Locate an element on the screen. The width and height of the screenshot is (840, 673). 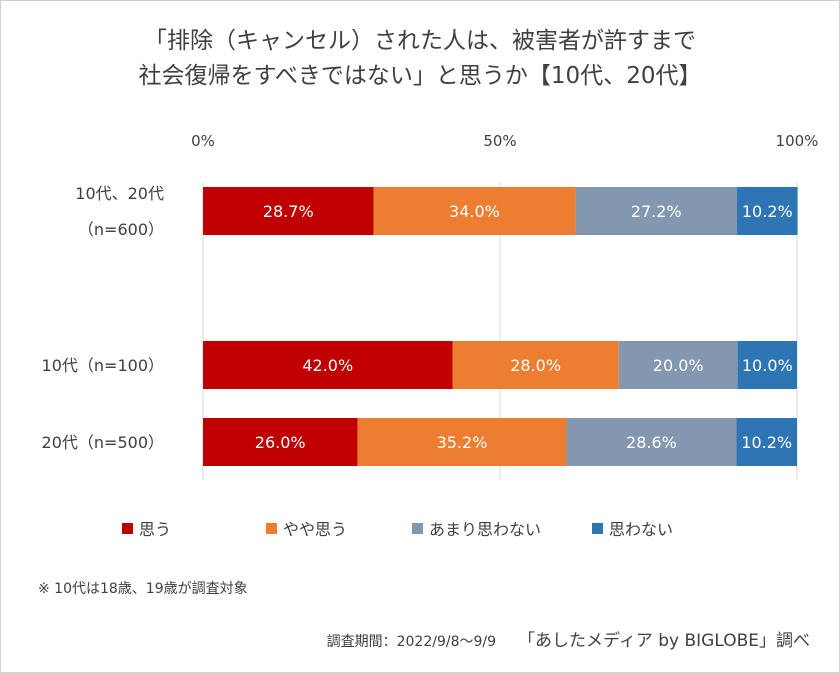
category-label-0-0: 10代、20代 is located at coordinates (119, 193).